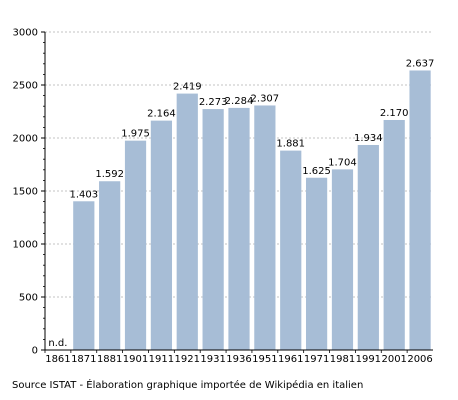 Image resolution: width=458 pixels, height=400 pixels. Describe the element at coordinates (187, 359) in the screenshot. I see `x-tick-label: 1921` at that location.